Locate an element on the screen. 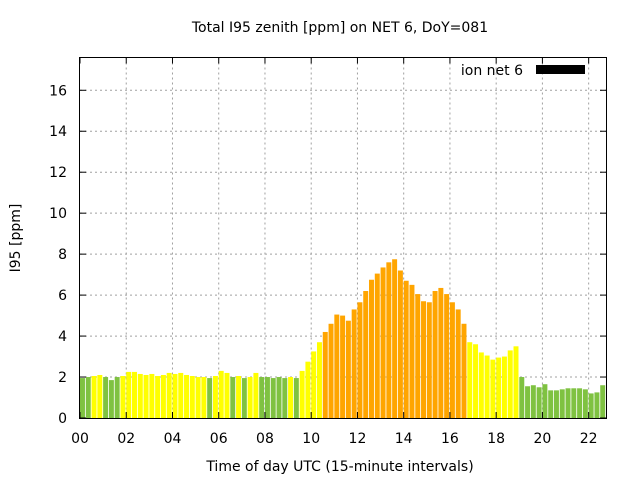  x-axis-label: Time of day UTC (15-minute intervals) is located at coordinates (339, 467).